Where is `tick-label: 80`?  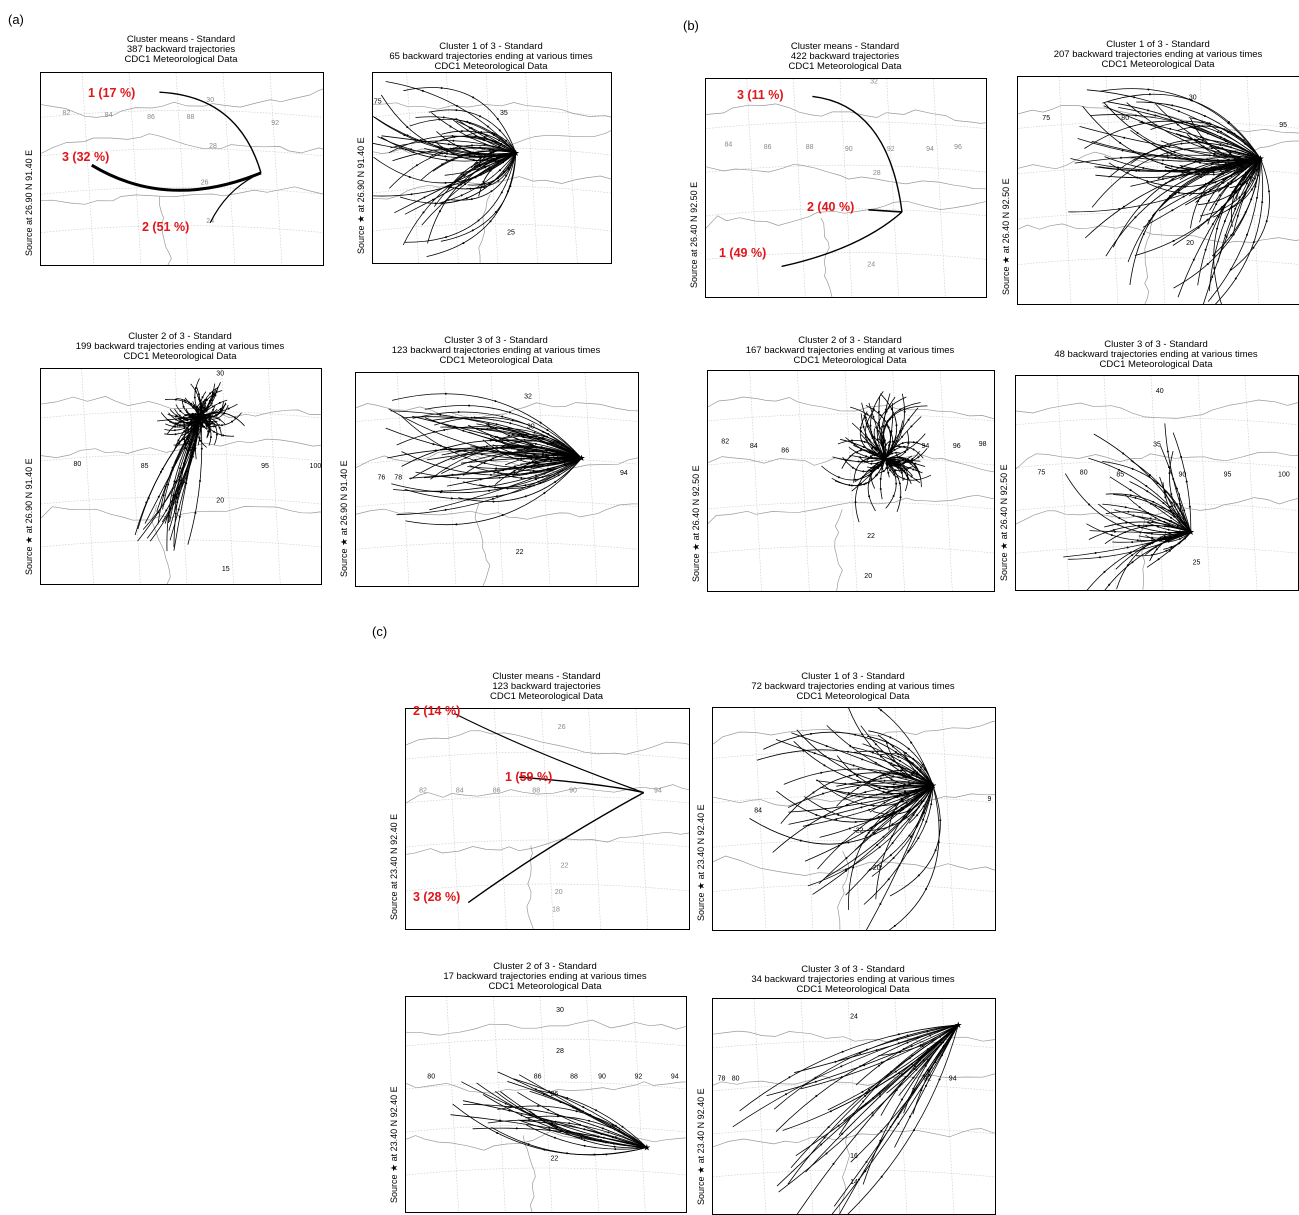 tick-label: 80 is located at coordinates (78, 464).